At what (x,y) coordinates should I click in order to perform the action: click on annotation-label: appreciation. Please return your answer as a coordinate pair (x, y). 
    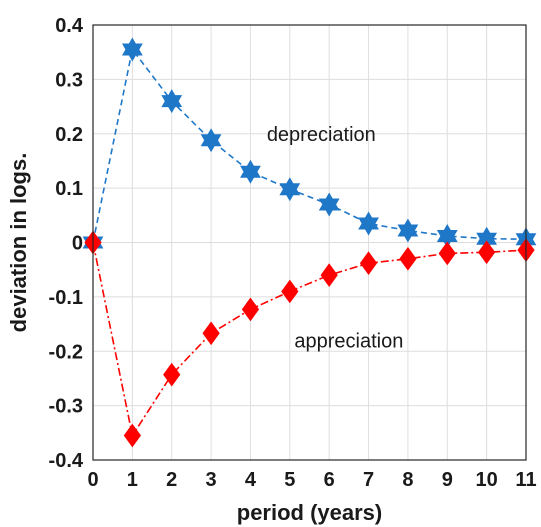
    Looking at the image, I should click on (348, 341).